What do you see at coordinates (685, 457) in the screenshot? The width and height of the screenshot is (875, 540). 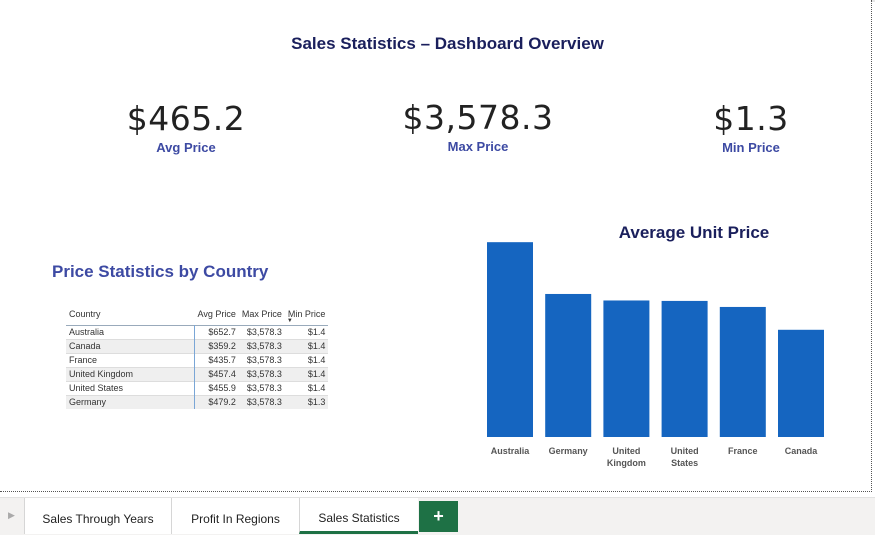 I see `x-tick-label: United States` at bounding box center [685, 457].